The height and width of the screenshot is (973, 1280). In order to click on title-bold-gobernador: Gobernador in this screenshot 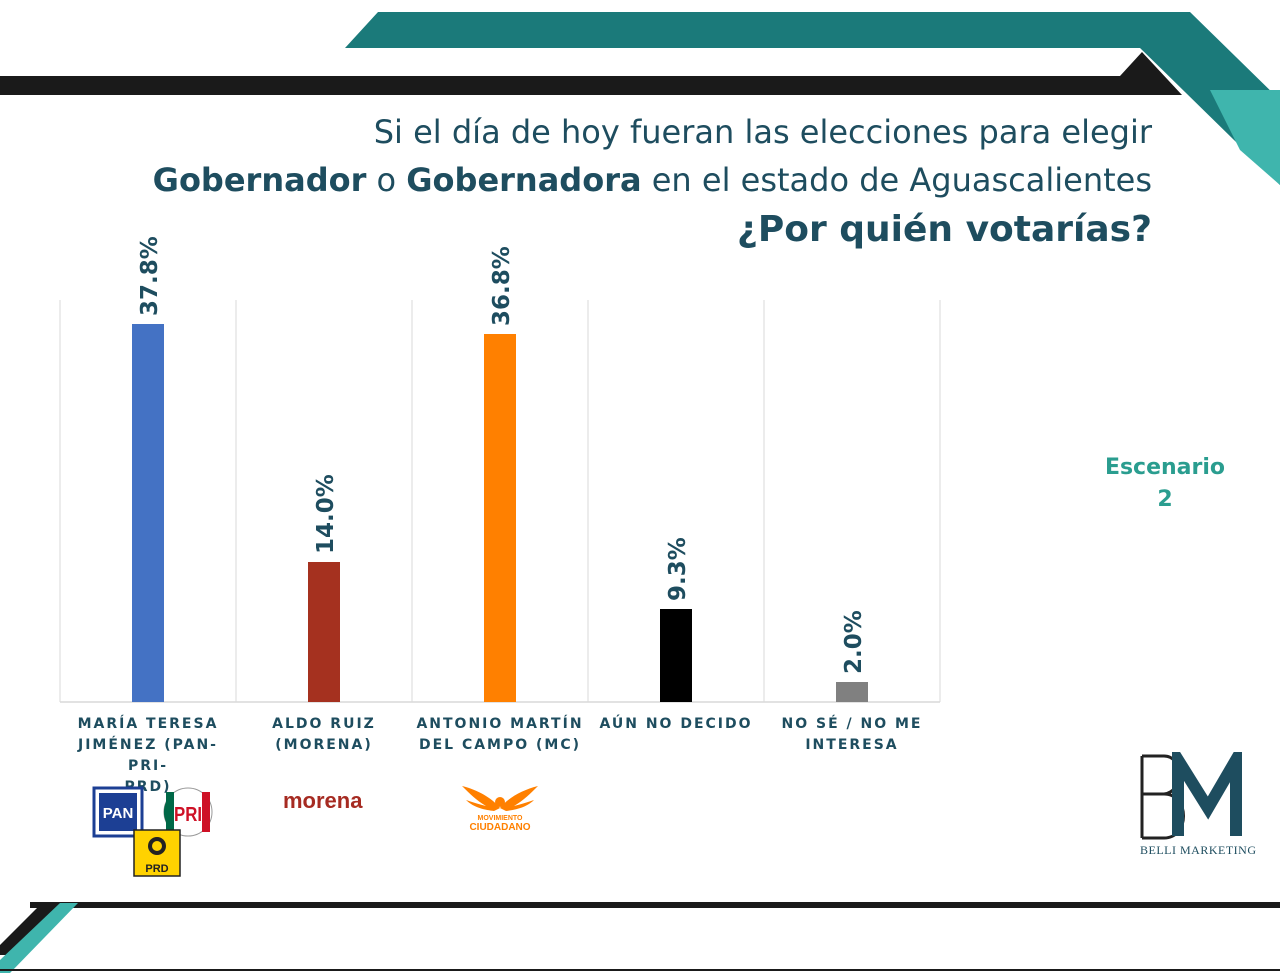, I will do `click(259, 180)`.